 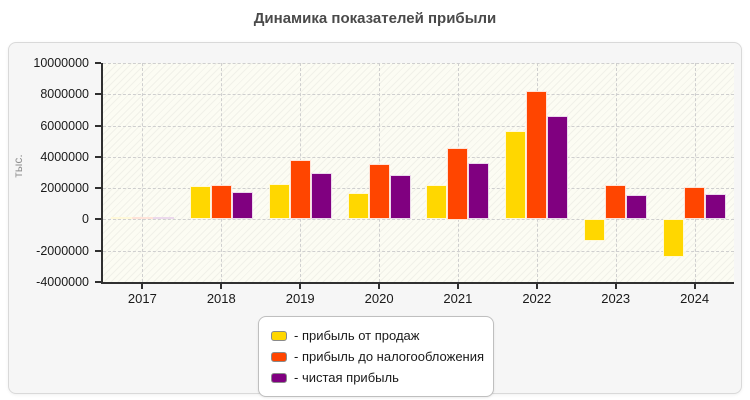 I want to click on legend-item: - прибыль до налогообложения, so click(x=378, y=356).